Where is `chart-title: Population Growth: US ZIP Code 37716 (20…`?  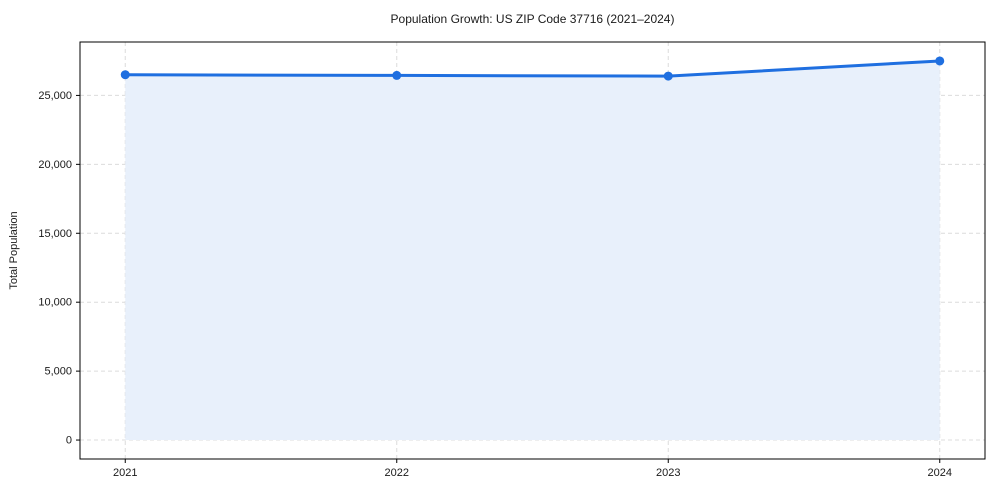 chart-title: Population Growth: US ZIP Code 37716 (20… is located at coordinates (532, 19).